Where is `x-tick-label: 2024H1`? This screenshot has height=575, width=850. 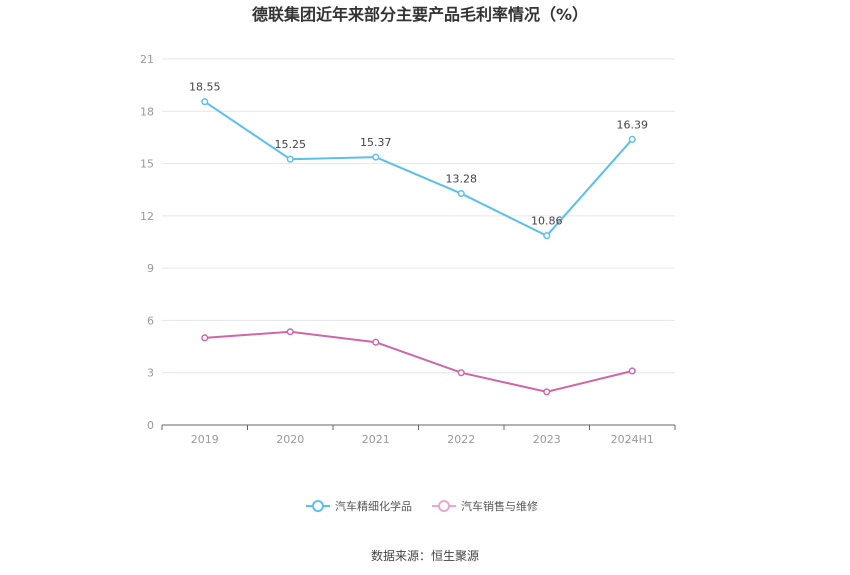
x-tick-label: 2024H1 is located at coordinates (632, 439).